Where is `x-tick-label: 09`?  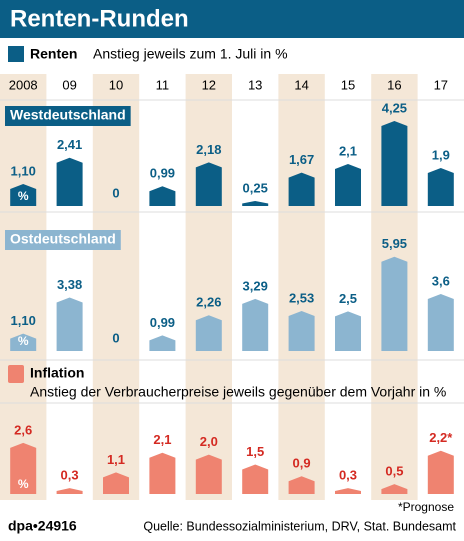 x-tick-label: 09 is located at coordinates (69, 84).